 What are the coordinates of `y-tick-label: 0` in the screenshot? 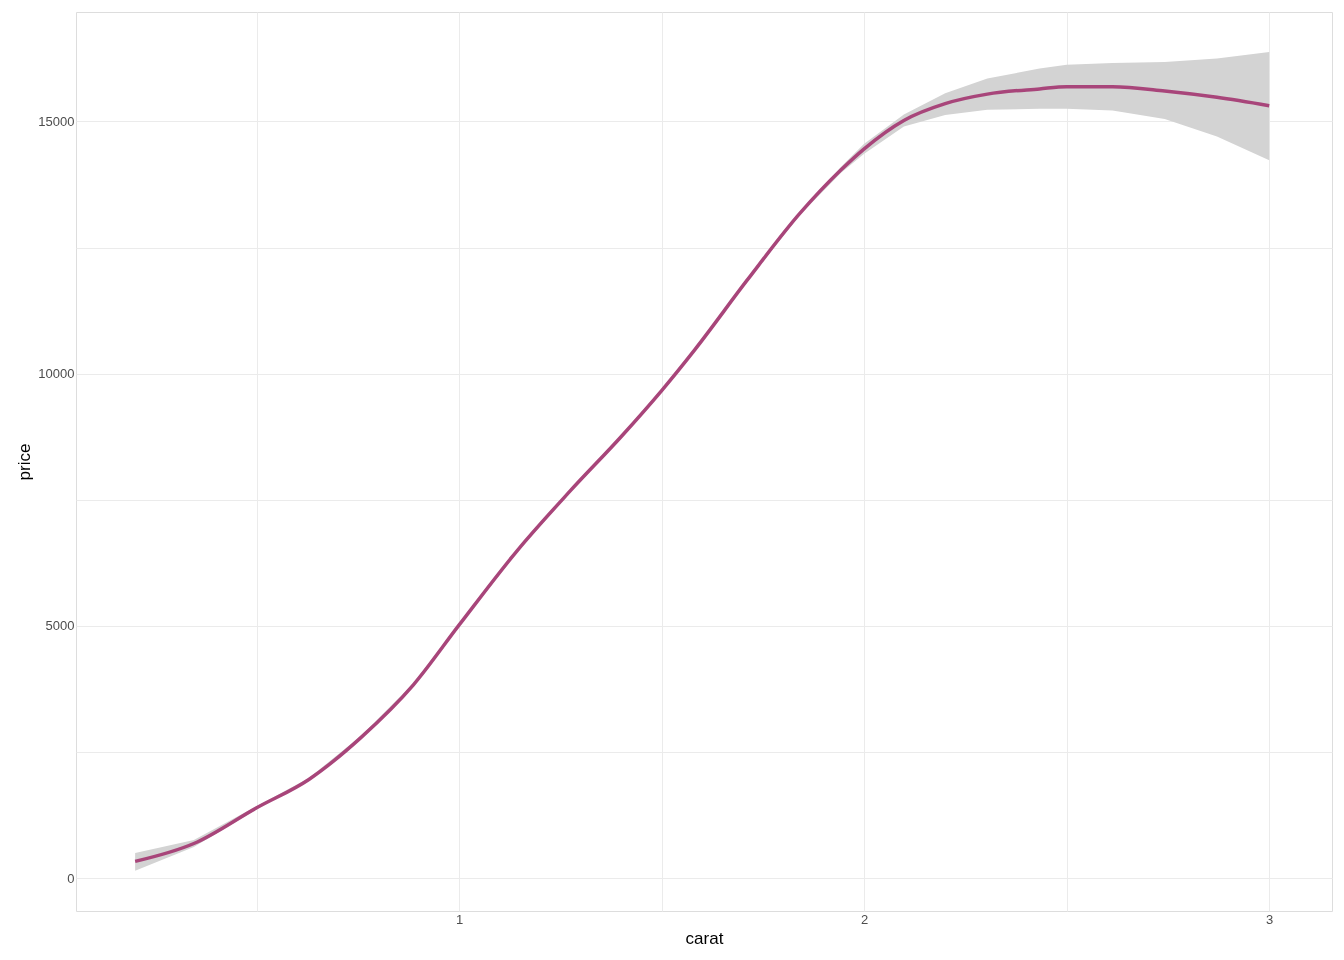 It's located at (71, 878).